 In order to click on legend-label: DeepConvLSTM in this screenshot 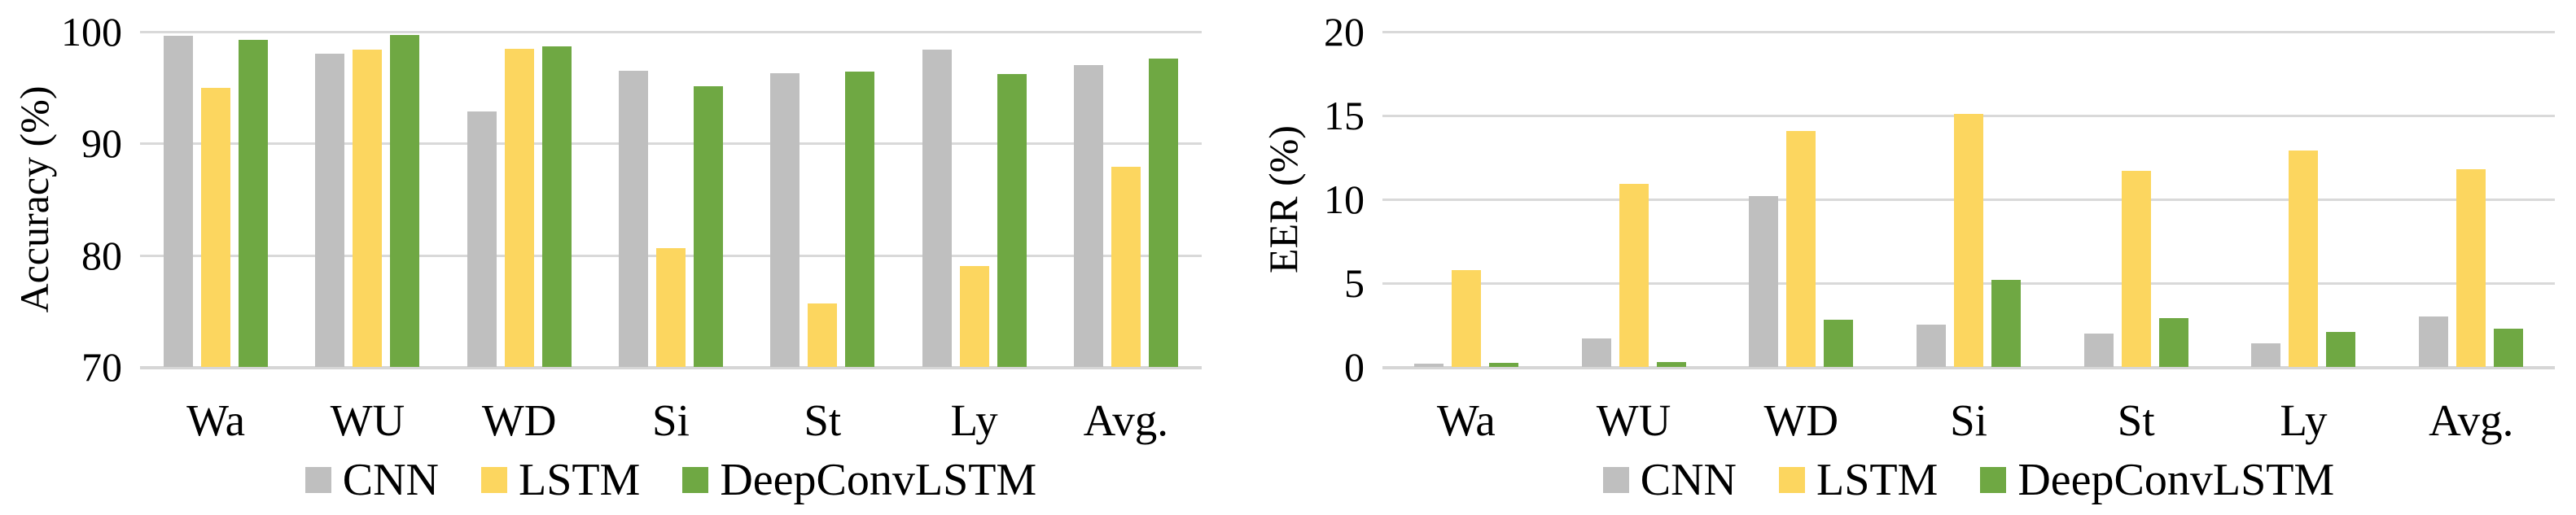, I will do `click(2176, 480)`.